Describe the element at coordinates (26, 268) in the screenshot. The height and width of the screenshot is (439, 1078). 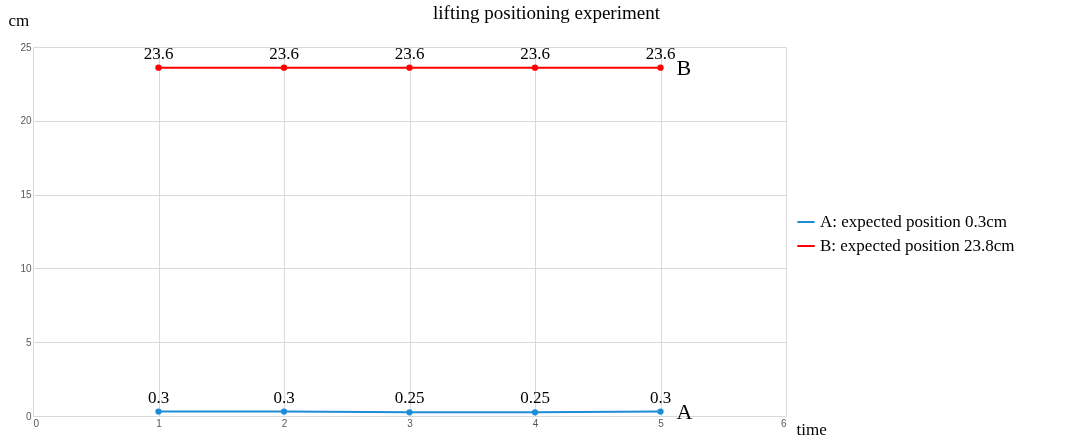
I see `y-tick-label: 10` at that location.